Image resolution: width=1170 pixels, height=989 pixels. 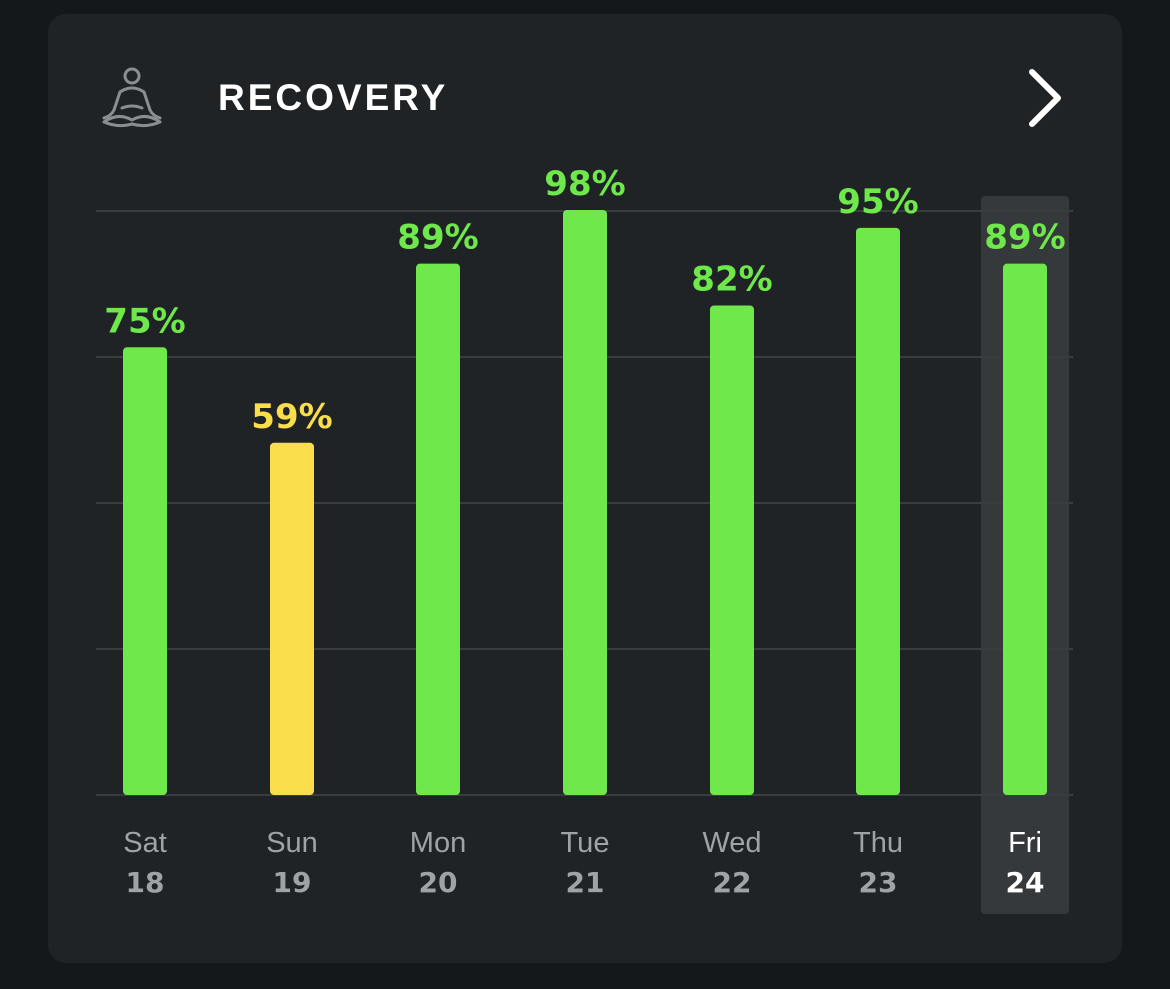 What do you see at coordinates (731, 279) in the screenshot?
I see `value-label: 82%` at bounding box center [731, 279].